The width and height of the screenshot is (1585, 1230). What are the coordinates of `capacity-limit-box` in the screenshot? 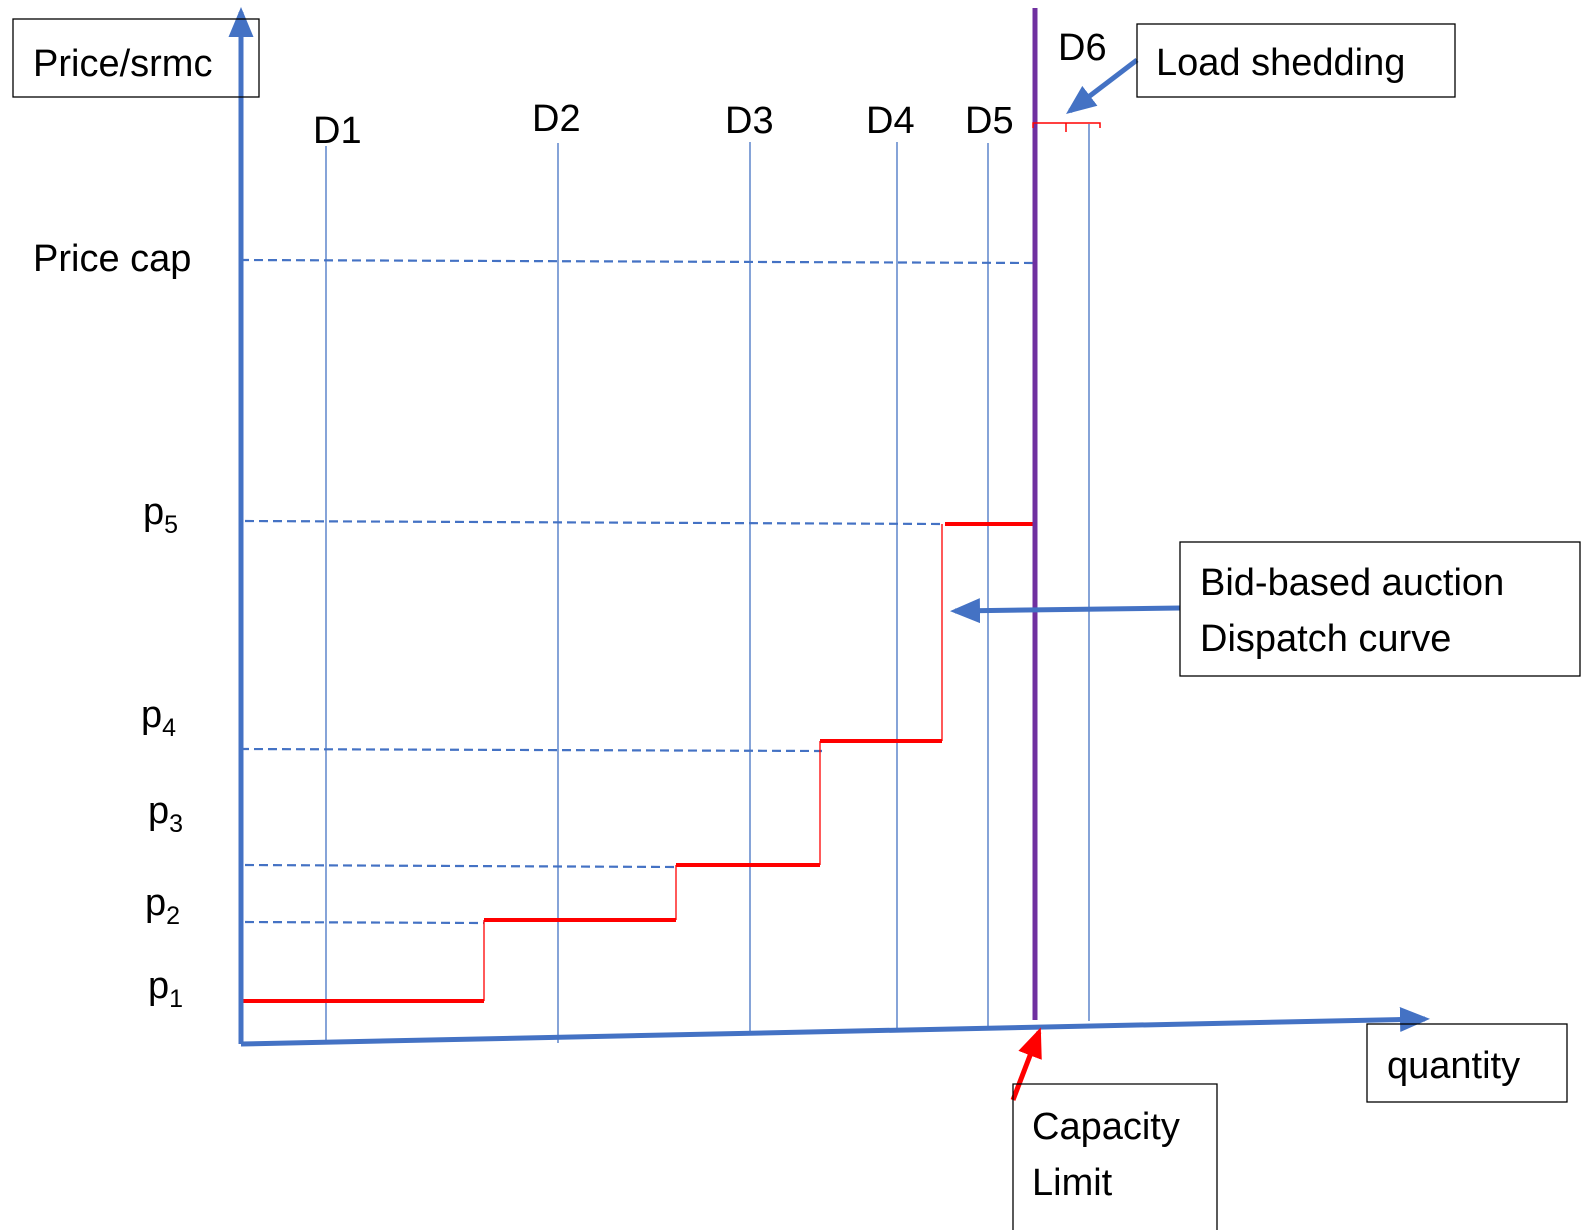 It's located at (1115, 1156).